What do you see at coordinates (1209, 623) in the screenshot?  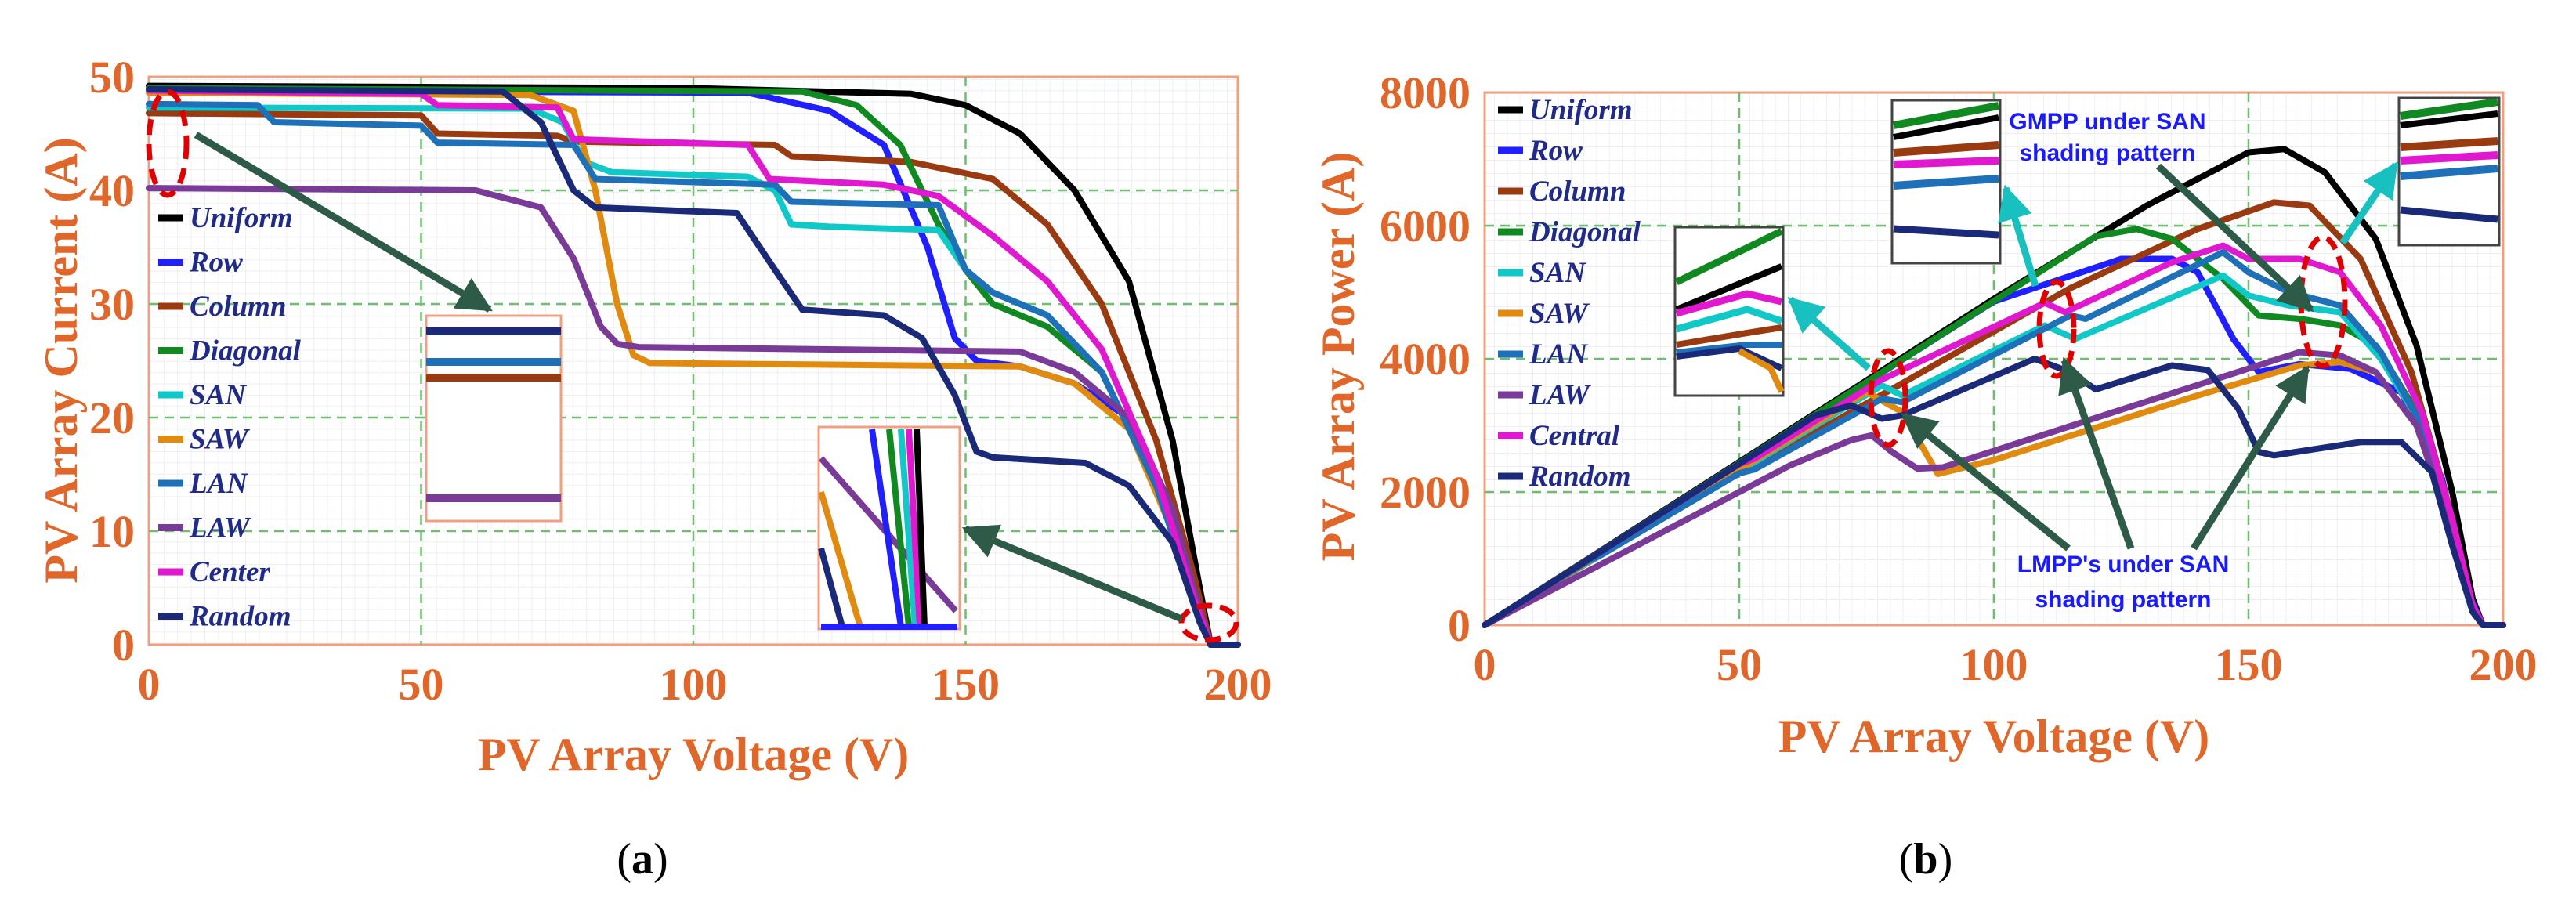 I see `highlight-ellipse-bottom-right-a` at bounding box center [1209, 623].